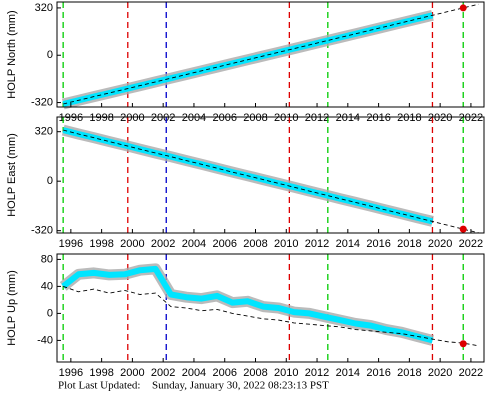 This screenshot has height=400, width=488. What do you see at coordinates (12, 54) in the screenshot?
I see `y-axis-label: HOLP North (mm)` at bounding box center [12, 54].